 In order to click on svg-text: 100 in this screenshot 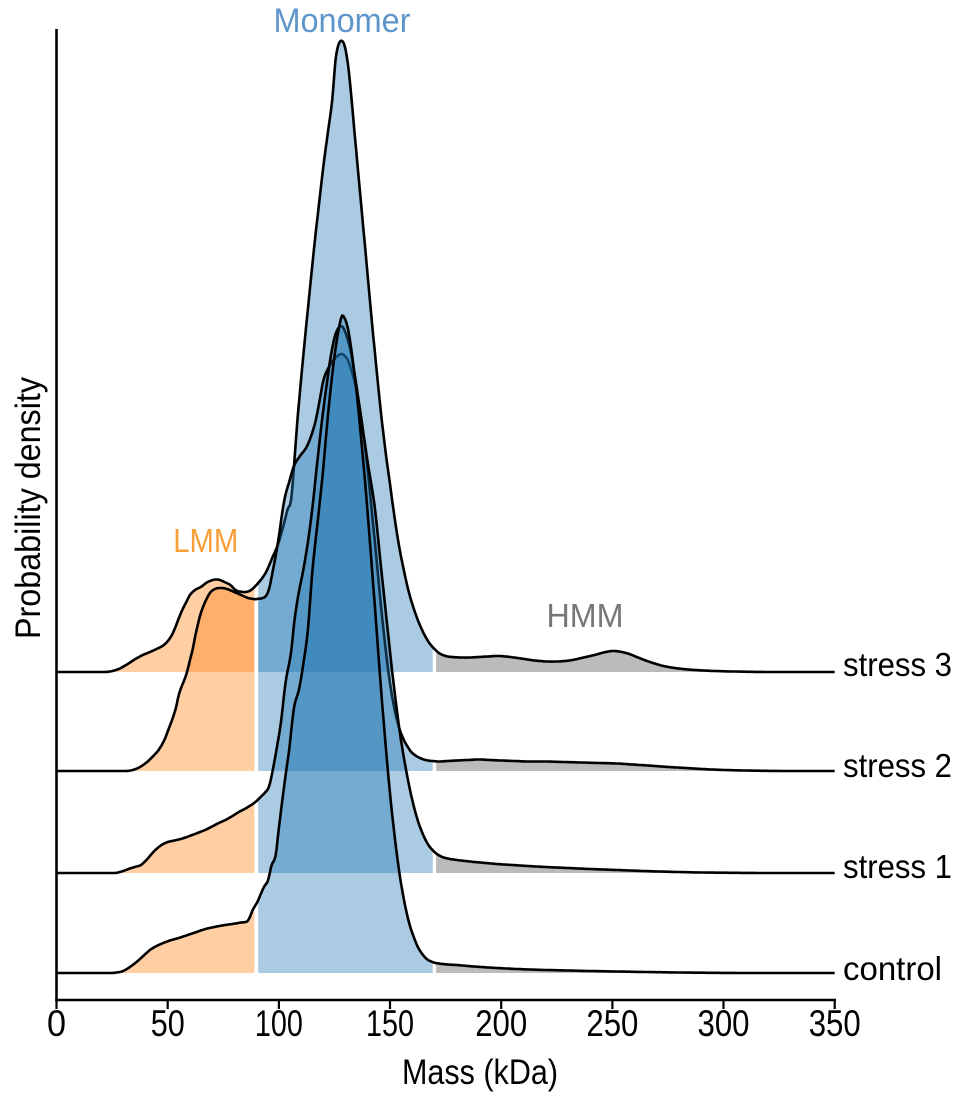, I will do `click(279, 1023)`.